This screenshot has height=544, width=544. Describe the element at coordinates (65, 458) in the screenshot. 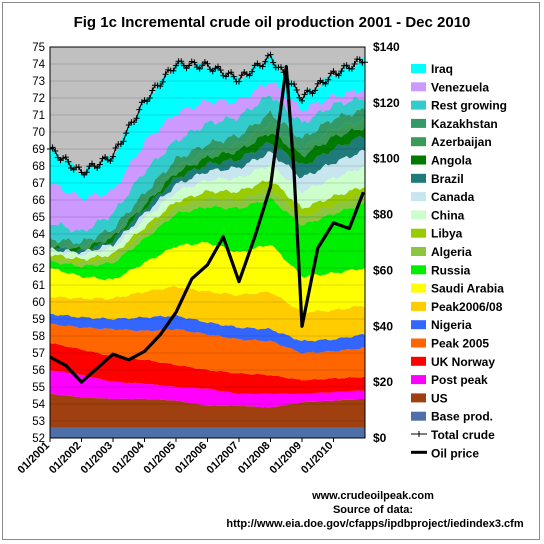

I see `x-tick-label: 01/2002` at that location.